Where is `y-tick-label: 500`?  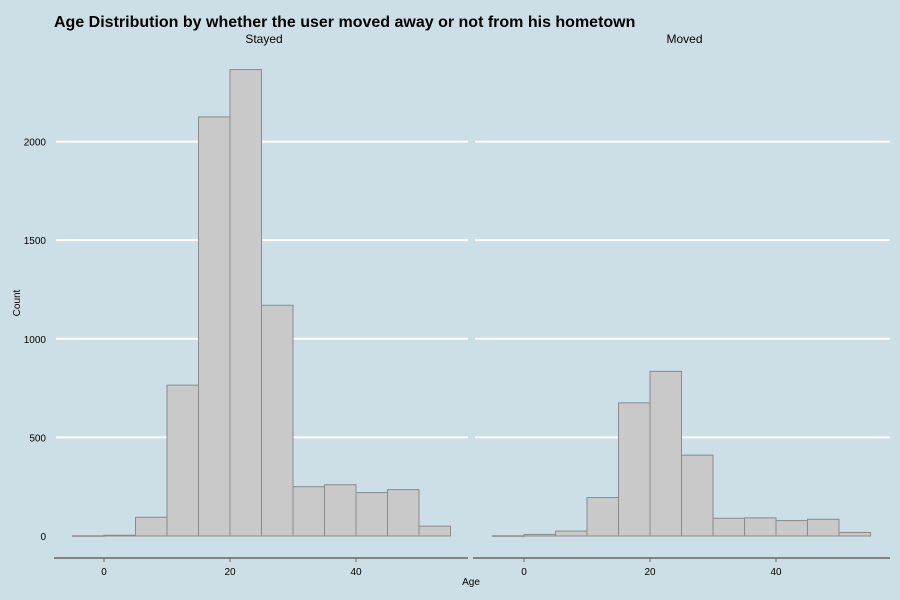
y-tick-label: 500 is located at coordinates (37, 438).